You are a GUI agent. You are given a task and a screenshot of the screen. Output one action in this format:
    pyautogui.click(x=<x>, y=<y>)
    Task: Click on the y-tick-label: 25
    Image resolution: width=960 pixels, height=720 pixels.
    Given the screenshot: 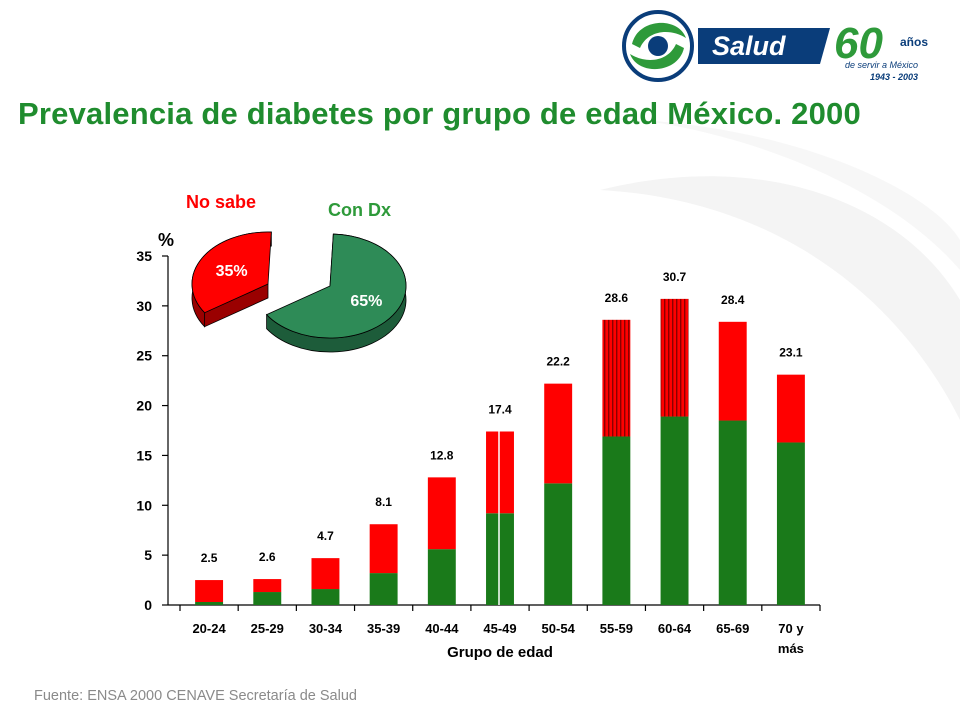 What is the action you would take?
    pyautogui.click(x=144, y=356)
    